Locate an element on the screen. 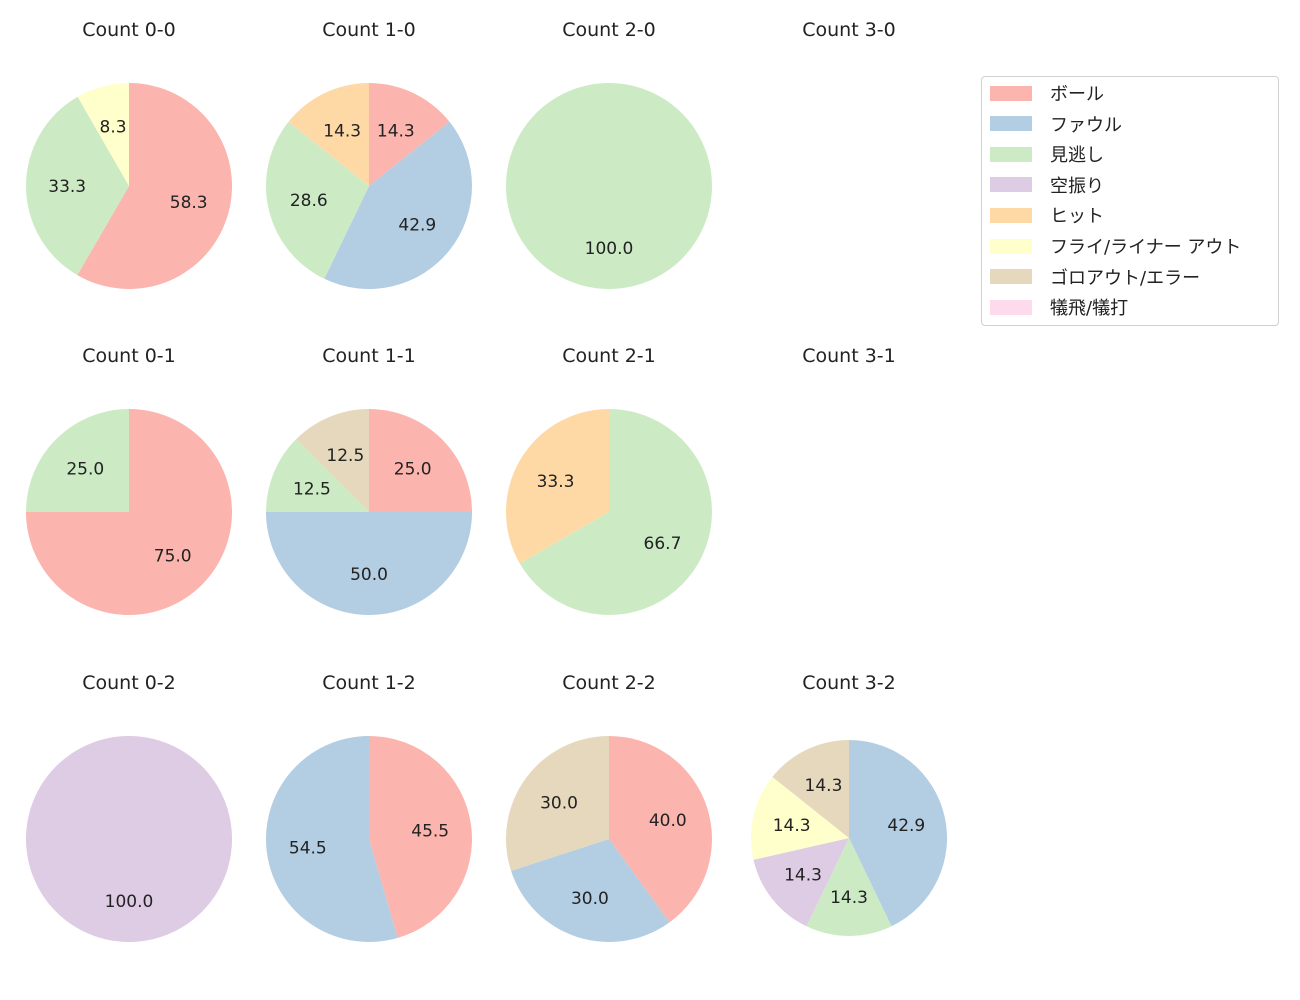 This screenshot has height=1000, width=1300. legend-label: ヒット is located at coordinates (1077, 217).